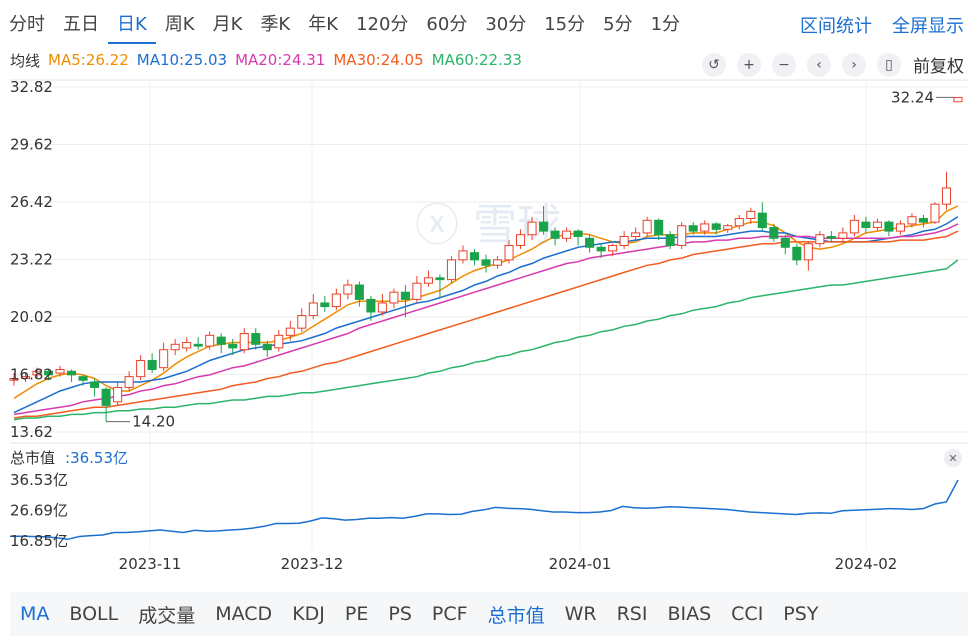  What do you see at coordinates (447, 24) in the screenshot?
I see `tab-60min: 60分` at bounding box center [447, 24].